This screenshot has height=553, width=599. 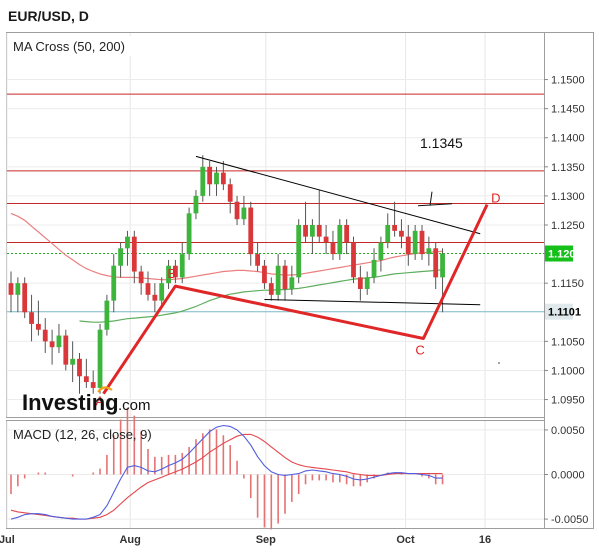 I want to click on pattern-point-label: A, so click(x=99, y=401).